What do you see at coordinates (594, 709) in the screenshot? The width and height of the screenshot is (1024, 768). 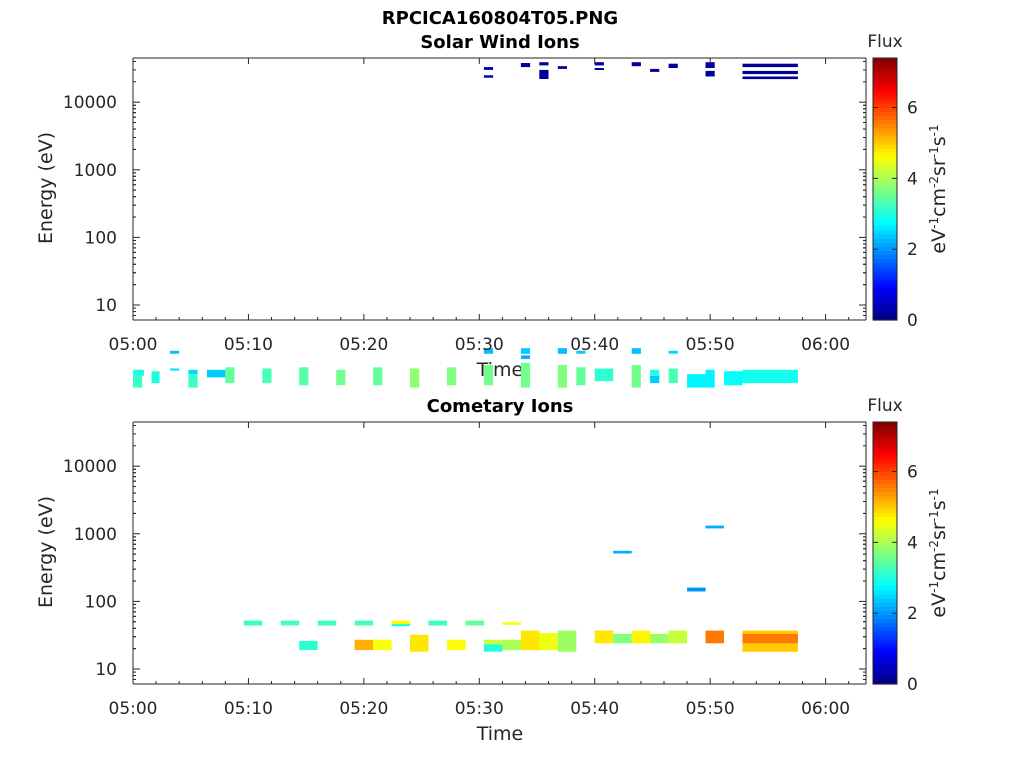 I see `x-tick-label: 05:40` at bounding box center [594, 709].